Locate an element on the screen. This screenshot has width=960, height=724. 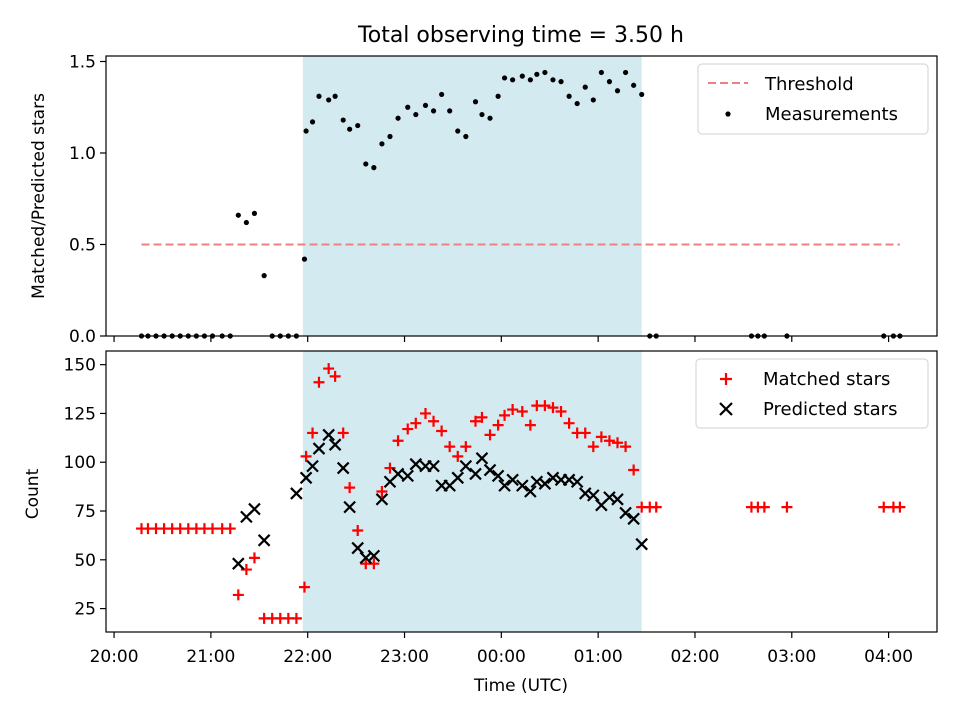
y-tick-label: 1.5 is located at coordinates (82, 62).